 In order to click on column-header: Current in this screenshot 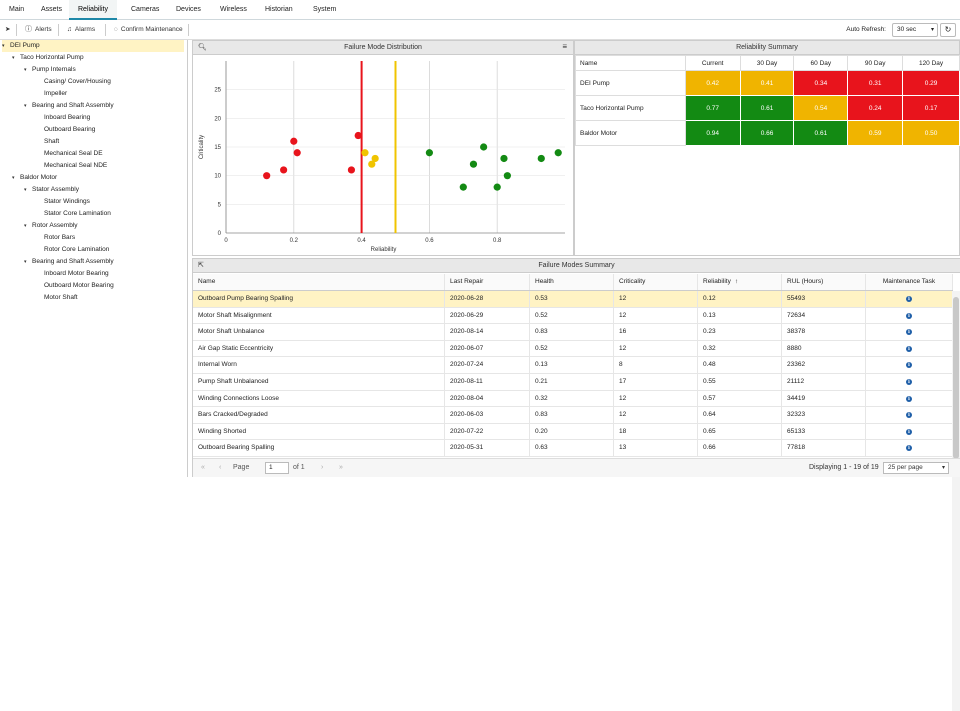, I will do `click(712, 63)`.